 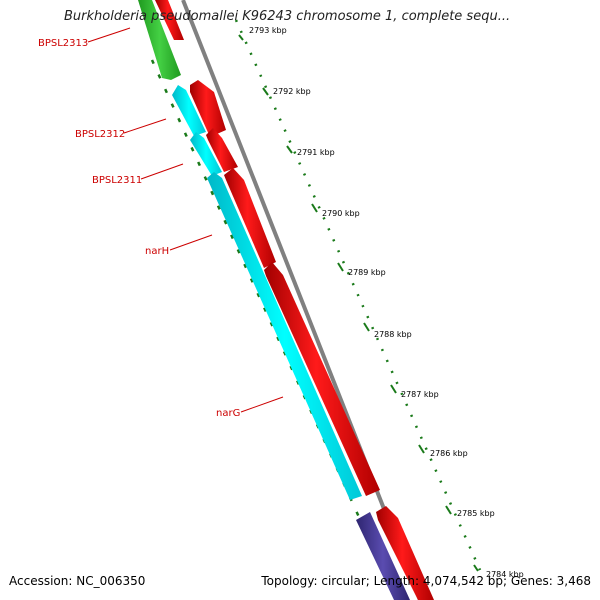 What do you see at coordinates (316, 152) in the screenshot?
I see `tick-label: 2791 kbp` at bounding box center [316, 152].